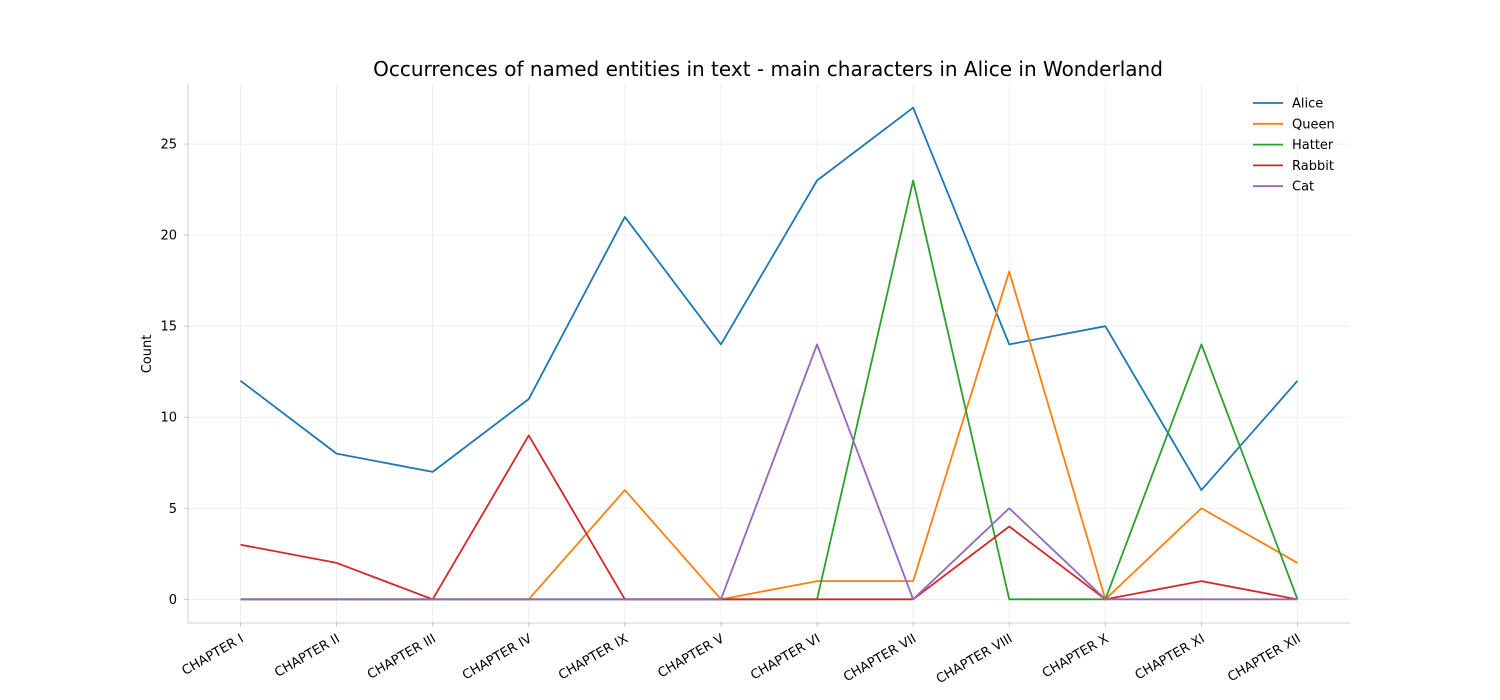 This screenshot has height=700, width=1500. I want to click on y-axis-label: Count, so click(147, 354).